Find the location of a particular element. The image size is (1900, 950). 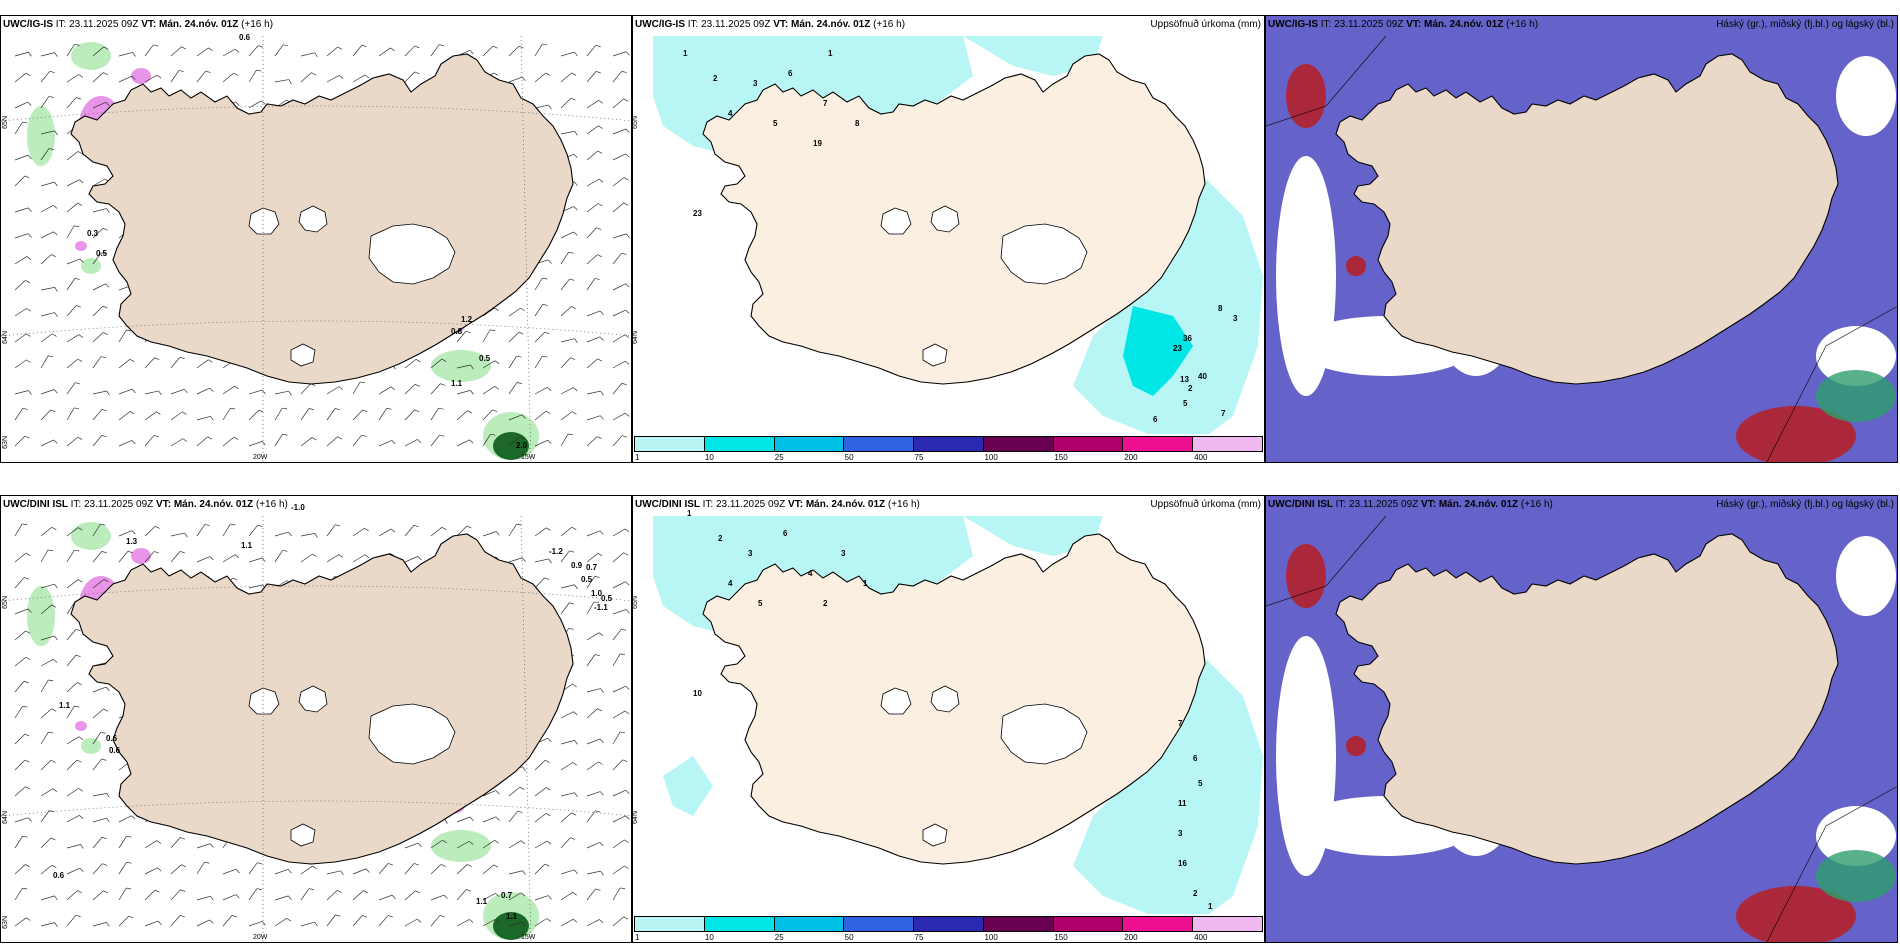

precip-value: 36 is located at coordinates (1187, 338).